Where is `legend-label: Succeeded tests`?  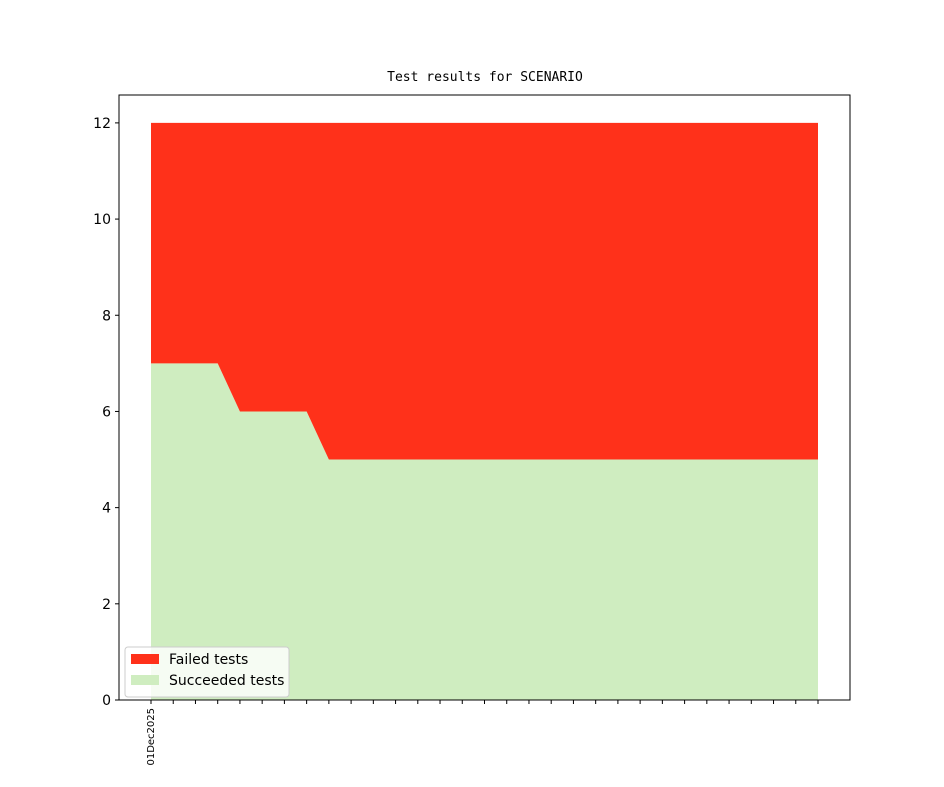 legend-label: Succeeded tests is located at coordinates (226, 681).